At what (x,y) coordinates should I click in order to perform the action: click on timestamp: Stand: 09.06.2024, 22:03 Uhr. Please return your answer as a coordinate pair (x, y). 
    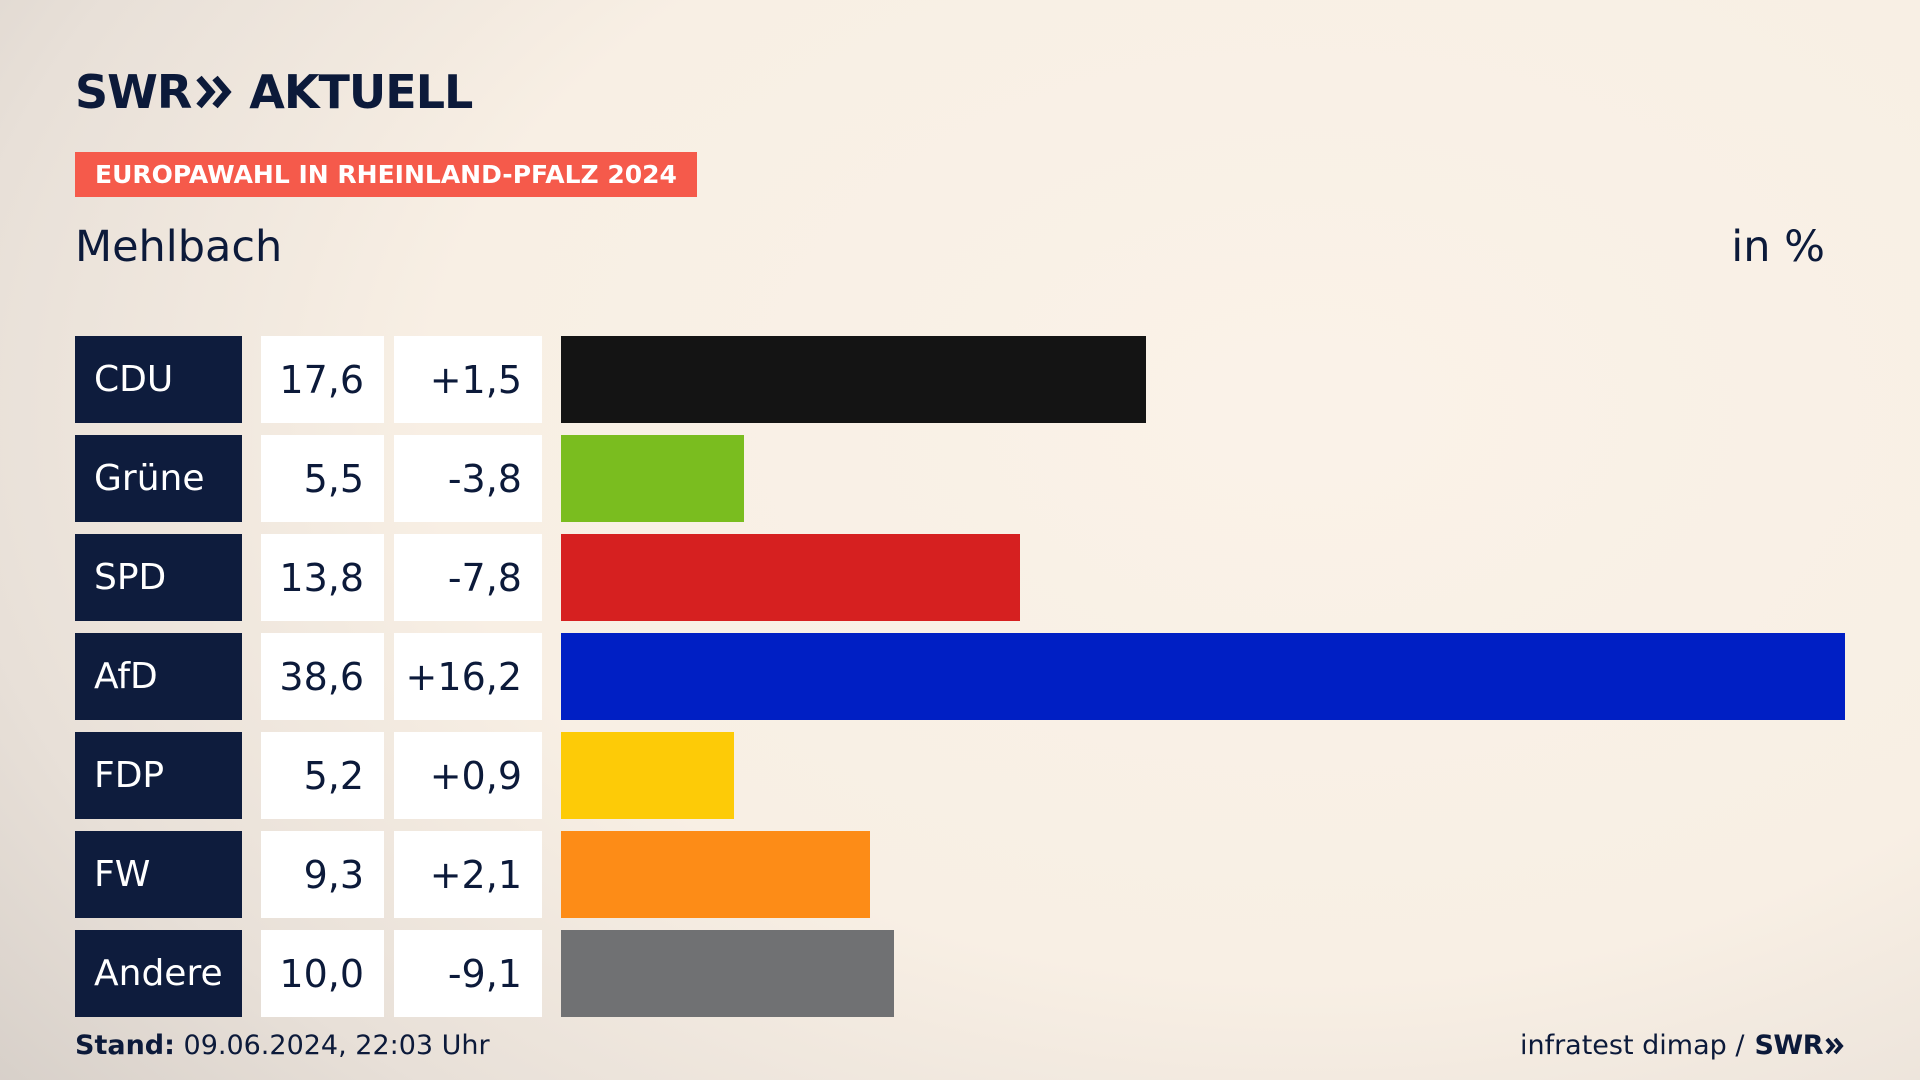
    Looking at the image, I should click on (282, 1045).